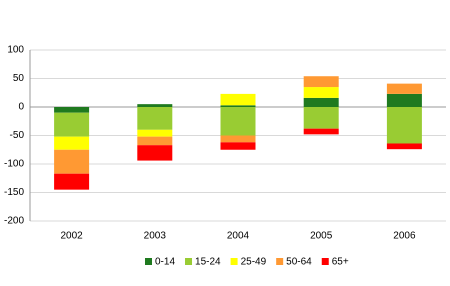  I want to click on y-tick-label: 100, so click(15, 50).